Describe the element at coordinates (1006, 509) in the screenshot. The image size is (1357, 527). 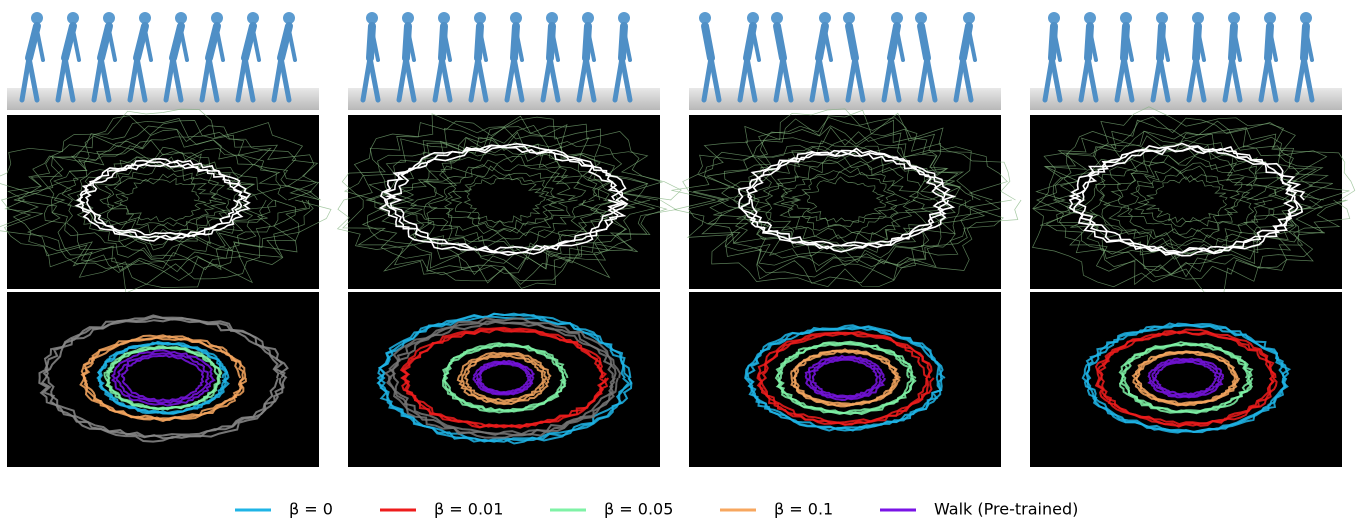
I see `legend-label: Walk (Pre-trained)` at that location.